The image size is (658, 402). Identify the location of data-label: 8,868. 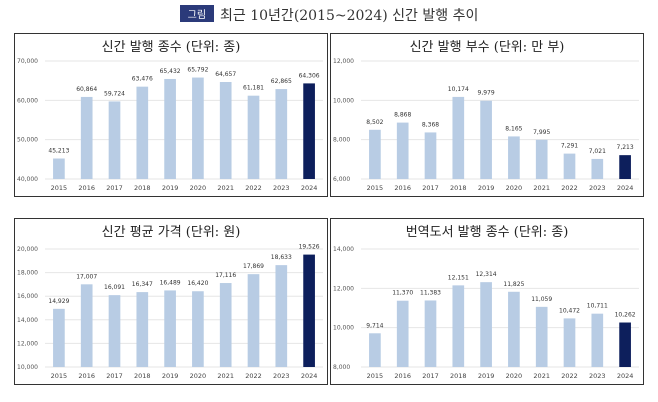
(402, 115).